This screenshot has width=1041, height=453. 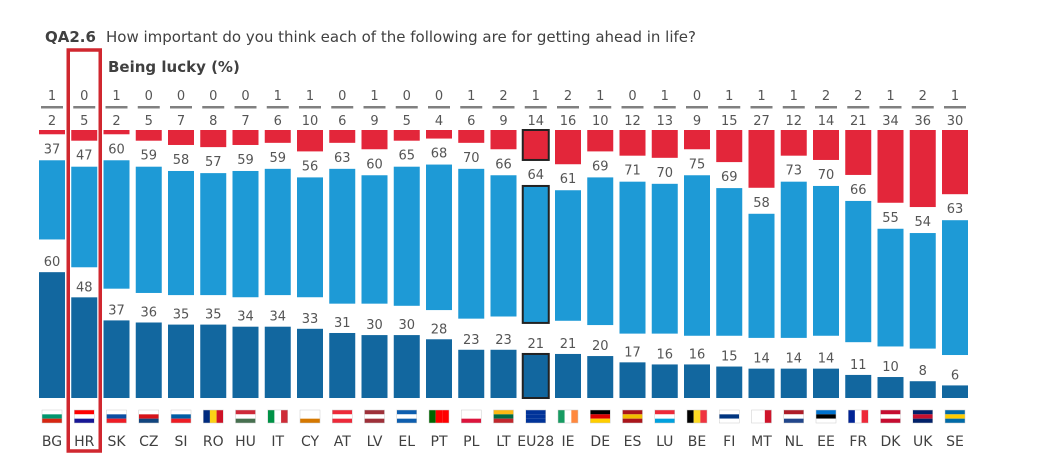 What do you see at coordinates (116, 416) in the screenshot?
I see `flag-sk-icon` at bounding box center [116, 416].